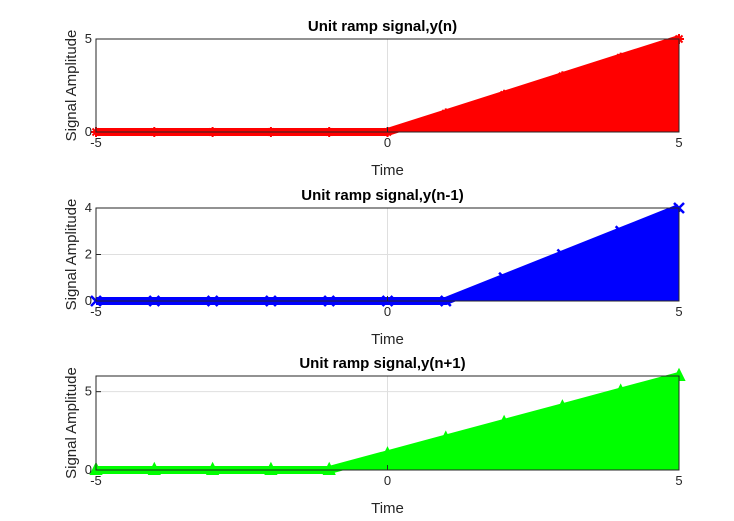 The height and width of the screenshot is (521, 734). Describe the element at coordinates (88, 254) in the screenshot. I see `y-tick-label: 2` at that location.